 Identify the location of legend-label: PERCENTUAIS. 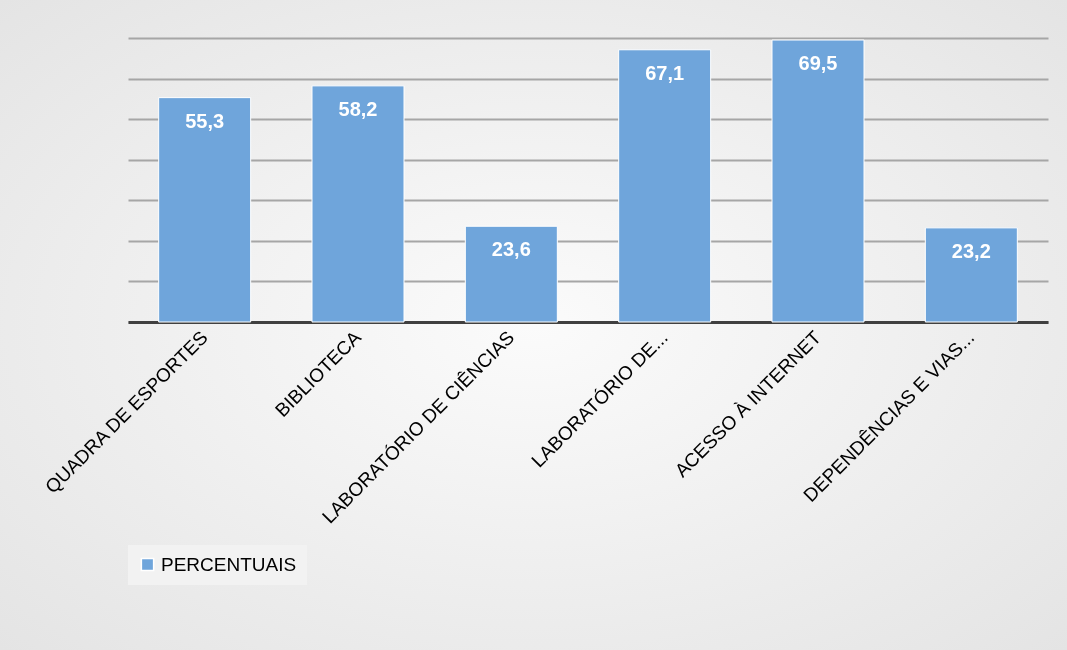
(229, 564).